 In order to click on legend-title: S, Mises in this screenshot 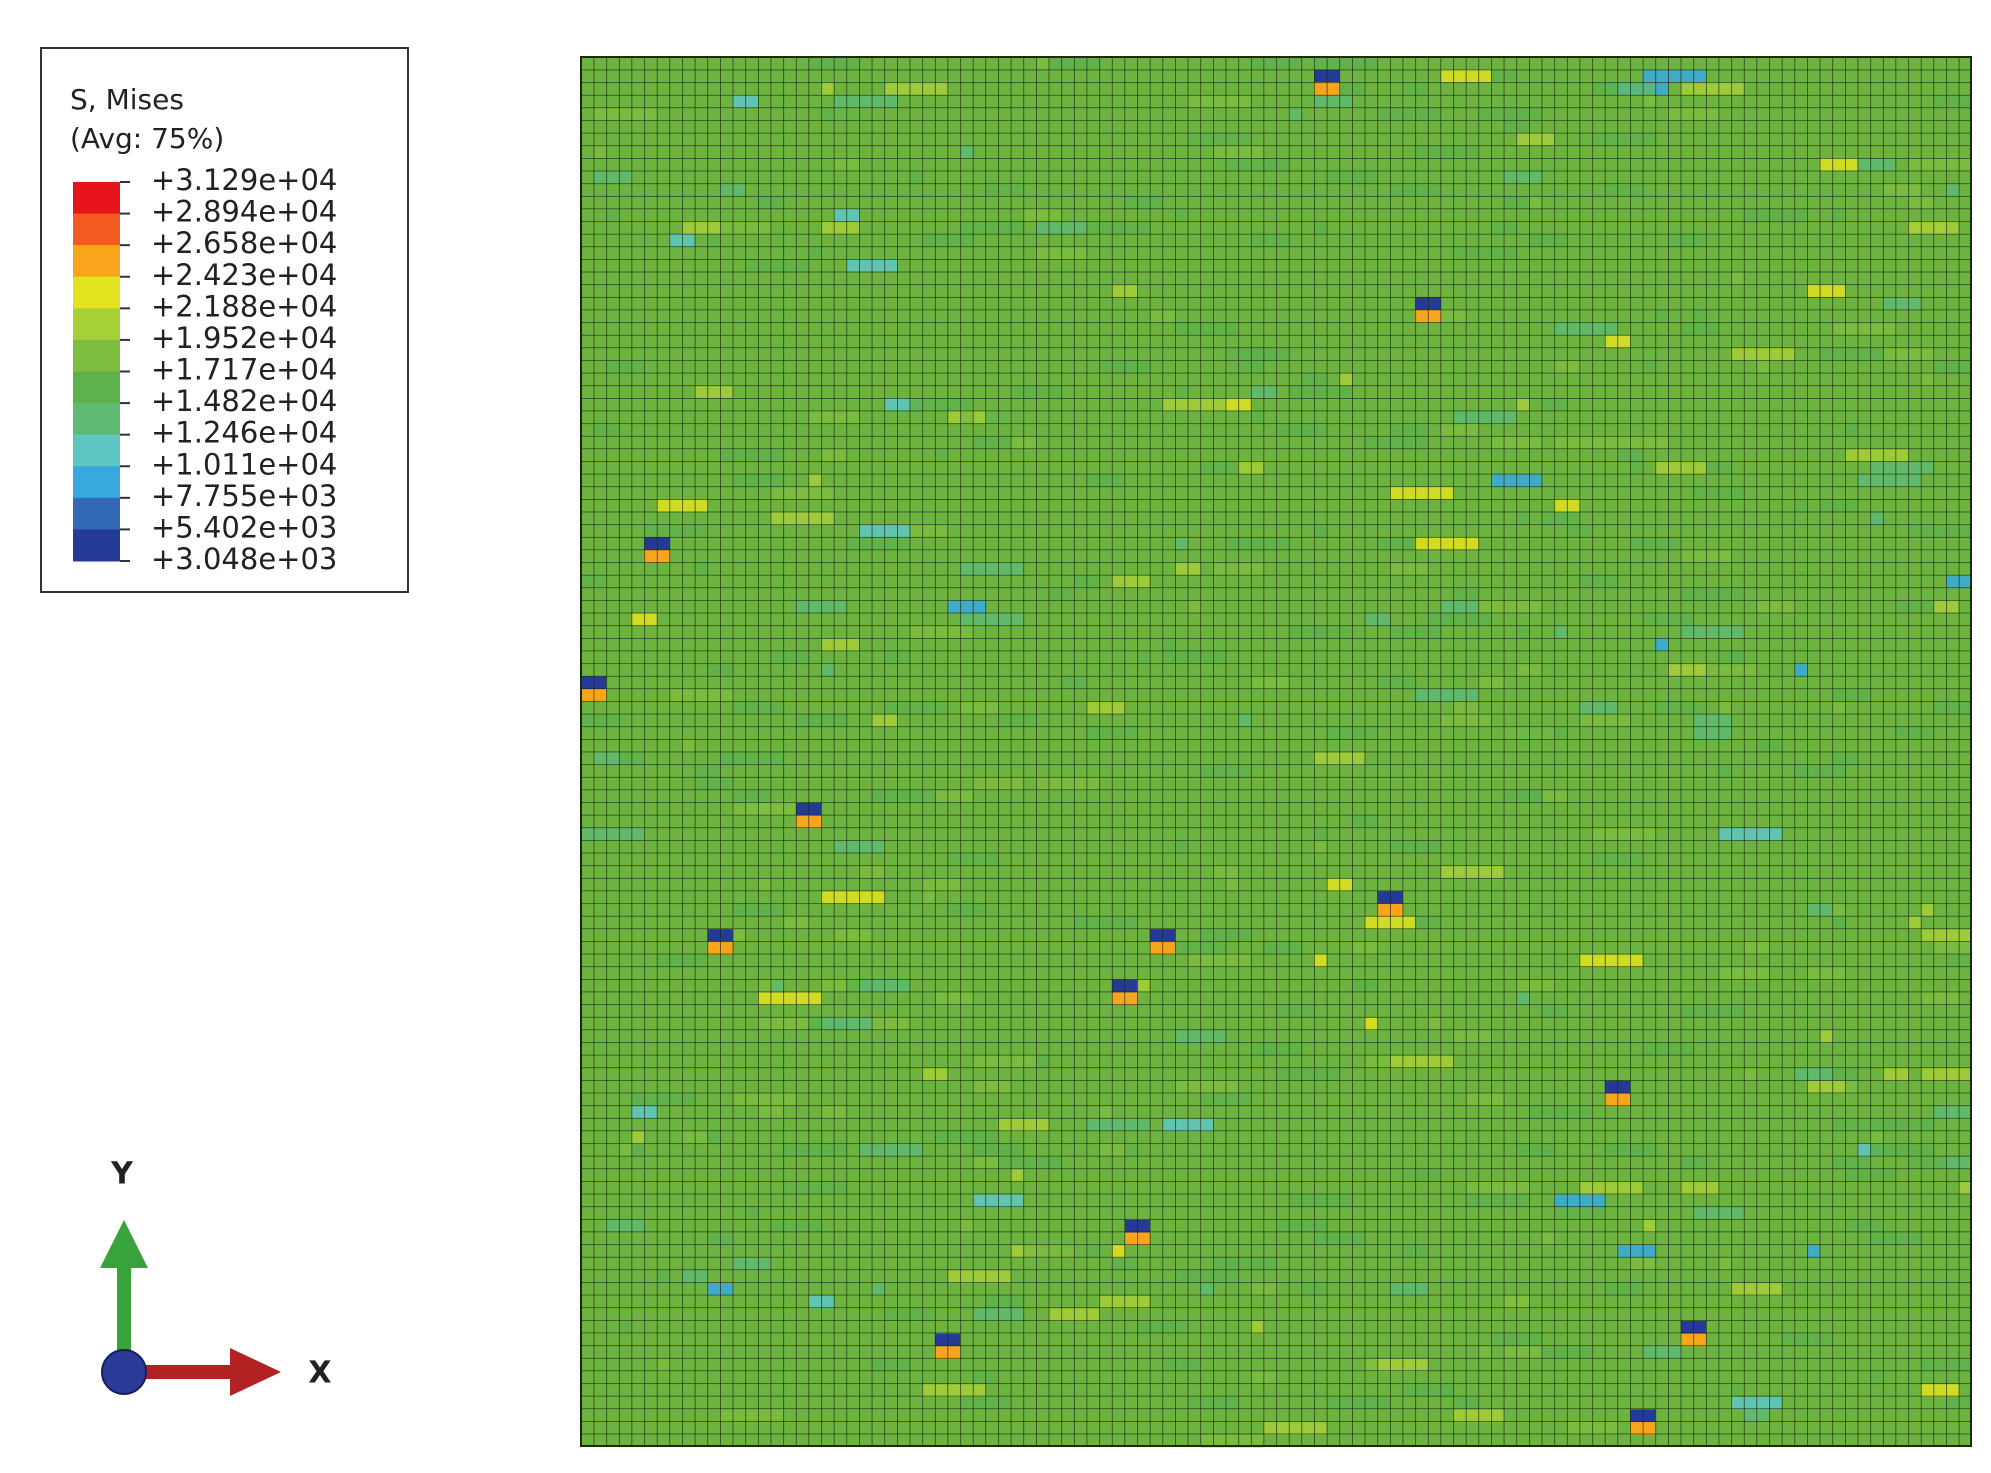, I will do `click(127, 99)`.